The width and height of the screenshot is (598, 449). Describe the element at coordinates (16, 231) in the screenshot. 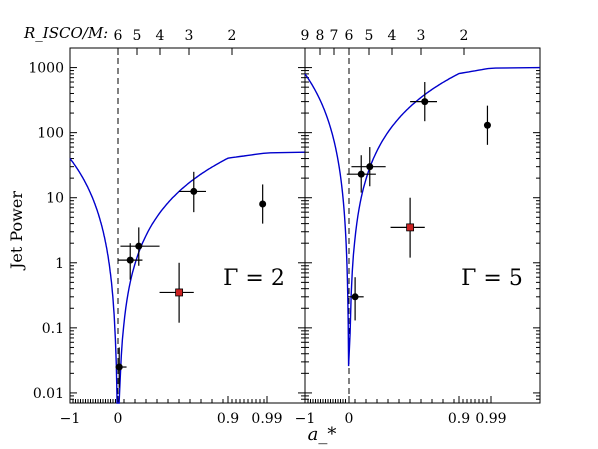

I see `y-axis-label: Jet Power` at that location.